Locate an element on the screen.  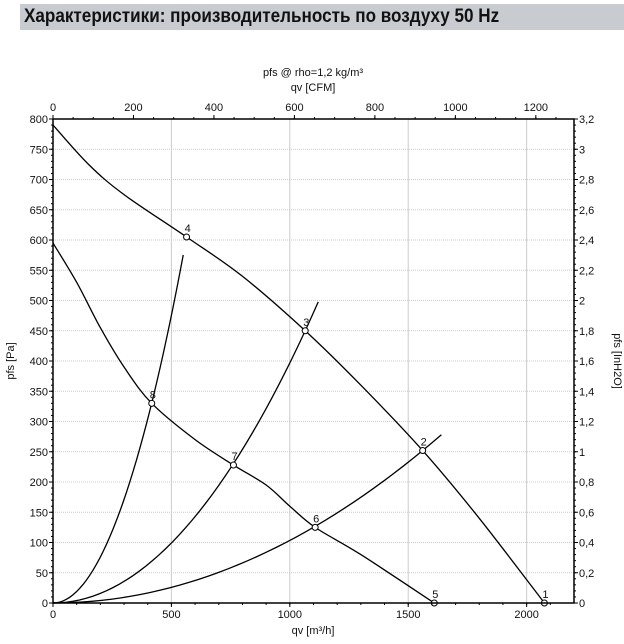
y2-tick-label: 0,8 is located at coordinates (586, 483).